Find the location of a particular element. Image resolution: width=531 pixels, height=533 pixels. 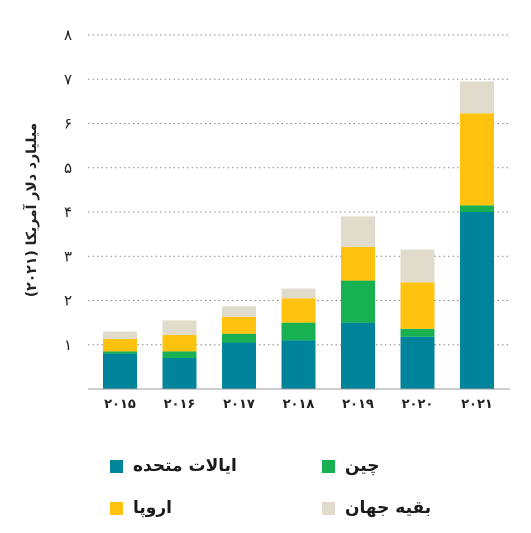

y-axis-ticks: ۱ ۲ ۳ ۴ ۵ ۶ ۷ ۸ is located at coordinates (68, 190).